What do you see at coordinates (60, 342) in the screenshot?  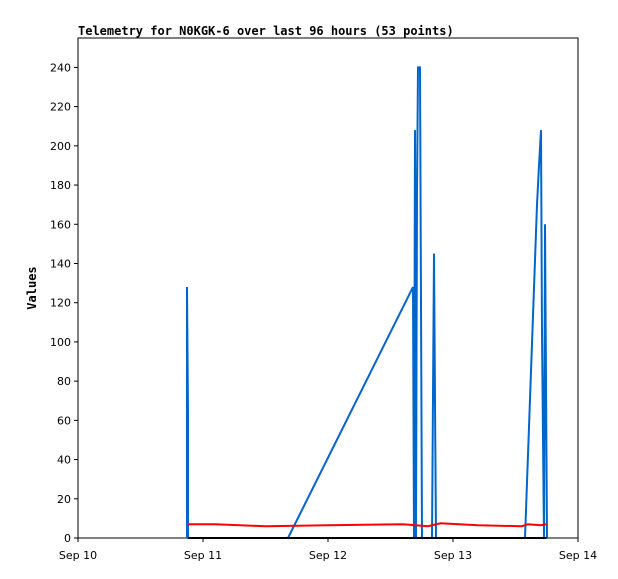 I see `y-tick-label: 100` at bounding box center [60, 342].